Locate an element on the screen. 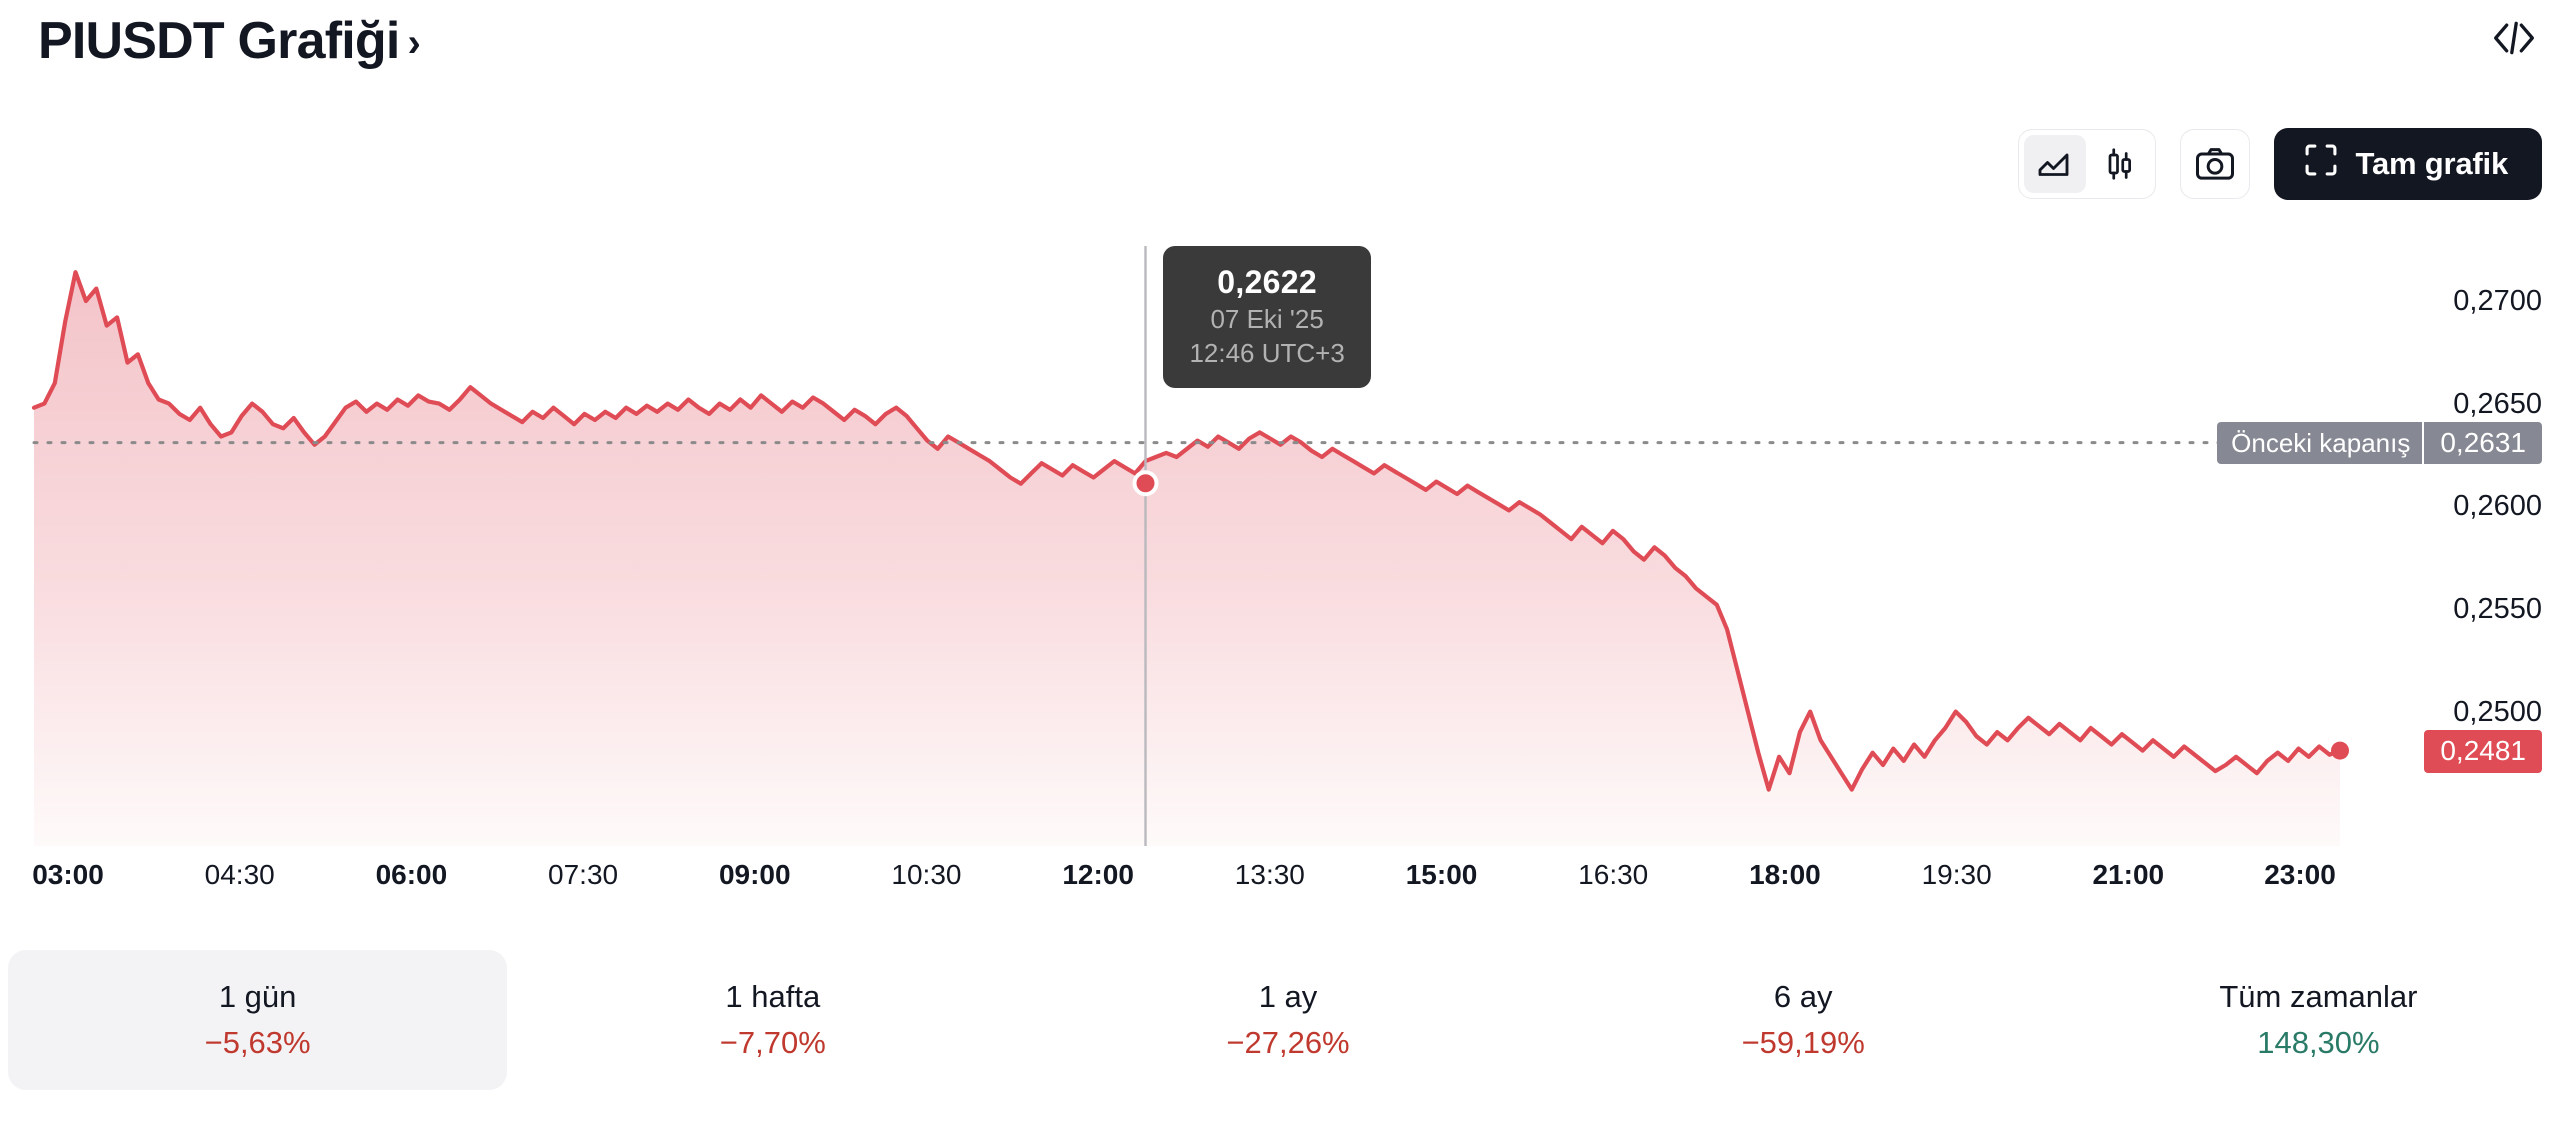 Image resolution: width=2576 pixels, height=1124 pixels. previous-close-badge: Önceki kapanış 0,2631 is located at coordinates (2379, 442).